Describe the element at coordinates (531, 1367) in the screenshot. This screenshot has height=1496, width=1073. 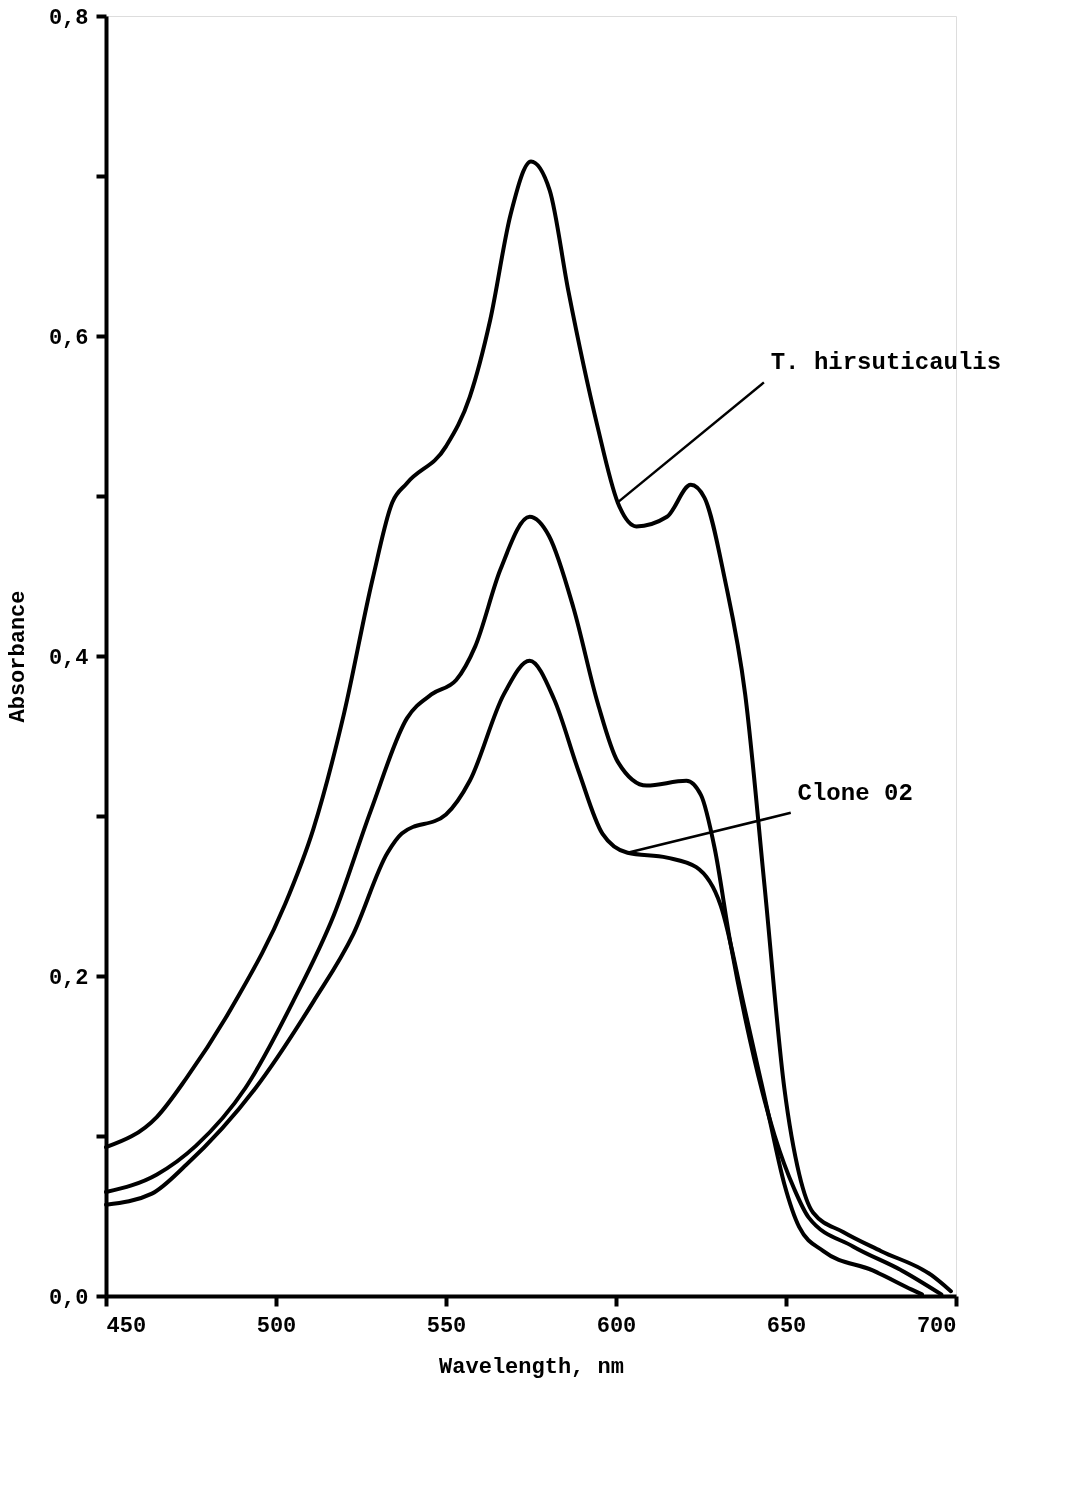
I see `x-axis-title: Wavelength, nm` at that location.